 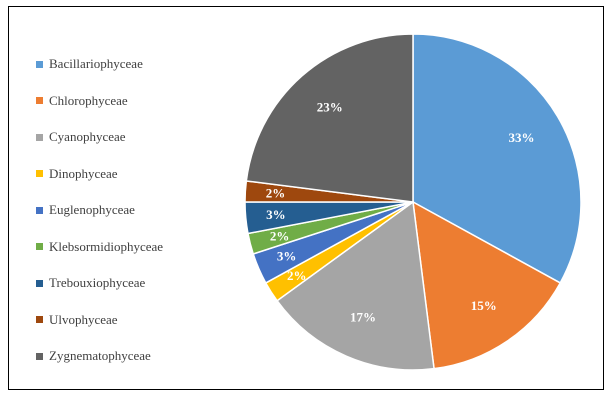 I want to click on legend-swatch-euglenophyceae, so click(x=39, y=210).